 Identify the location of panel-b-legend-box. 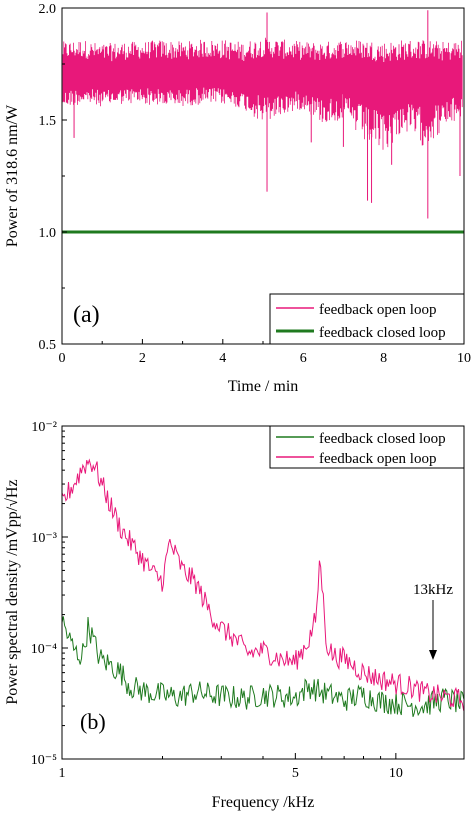
(367, 447).